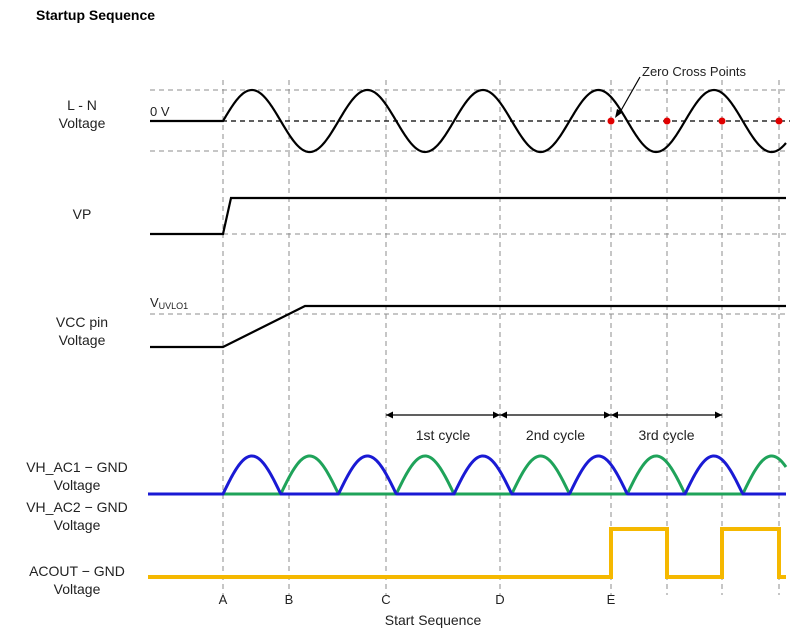 The image size is (812, 637). What do you see at coordinates (82, 105) in the screenshot?
I see `ln-label-line1: L - N` at bounding box center [82, 105].